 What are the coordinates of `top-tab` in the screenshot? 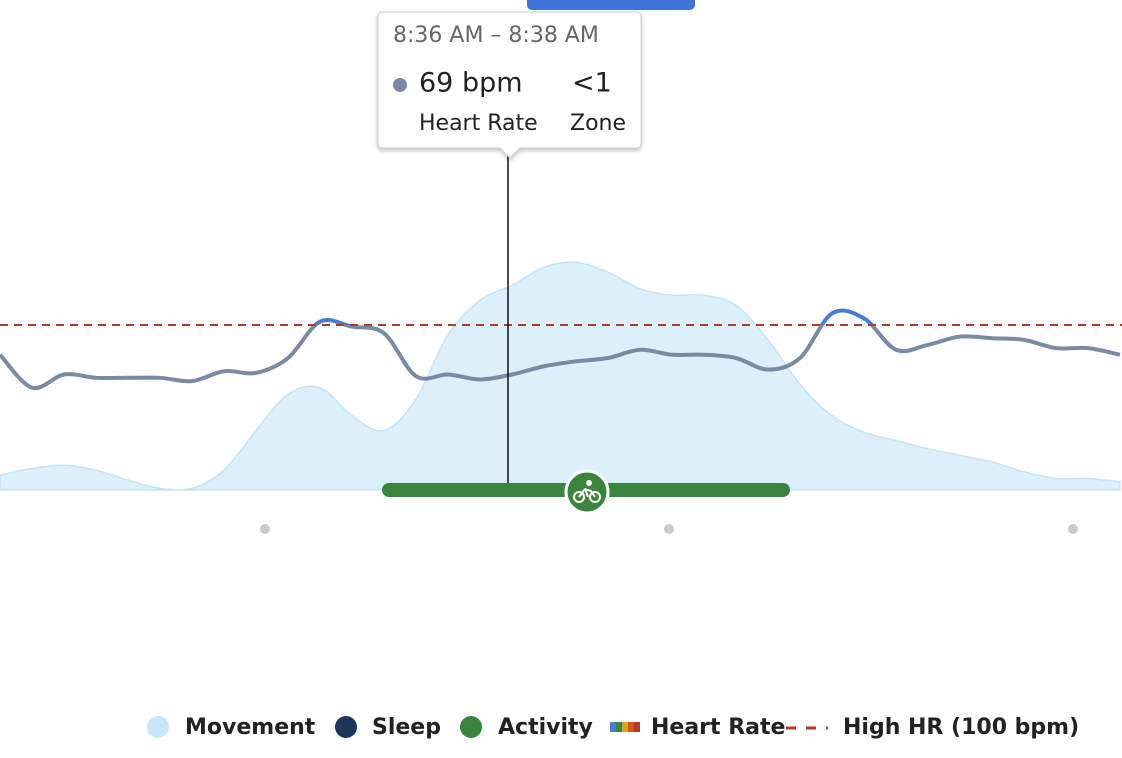 It's located at (611, 5).